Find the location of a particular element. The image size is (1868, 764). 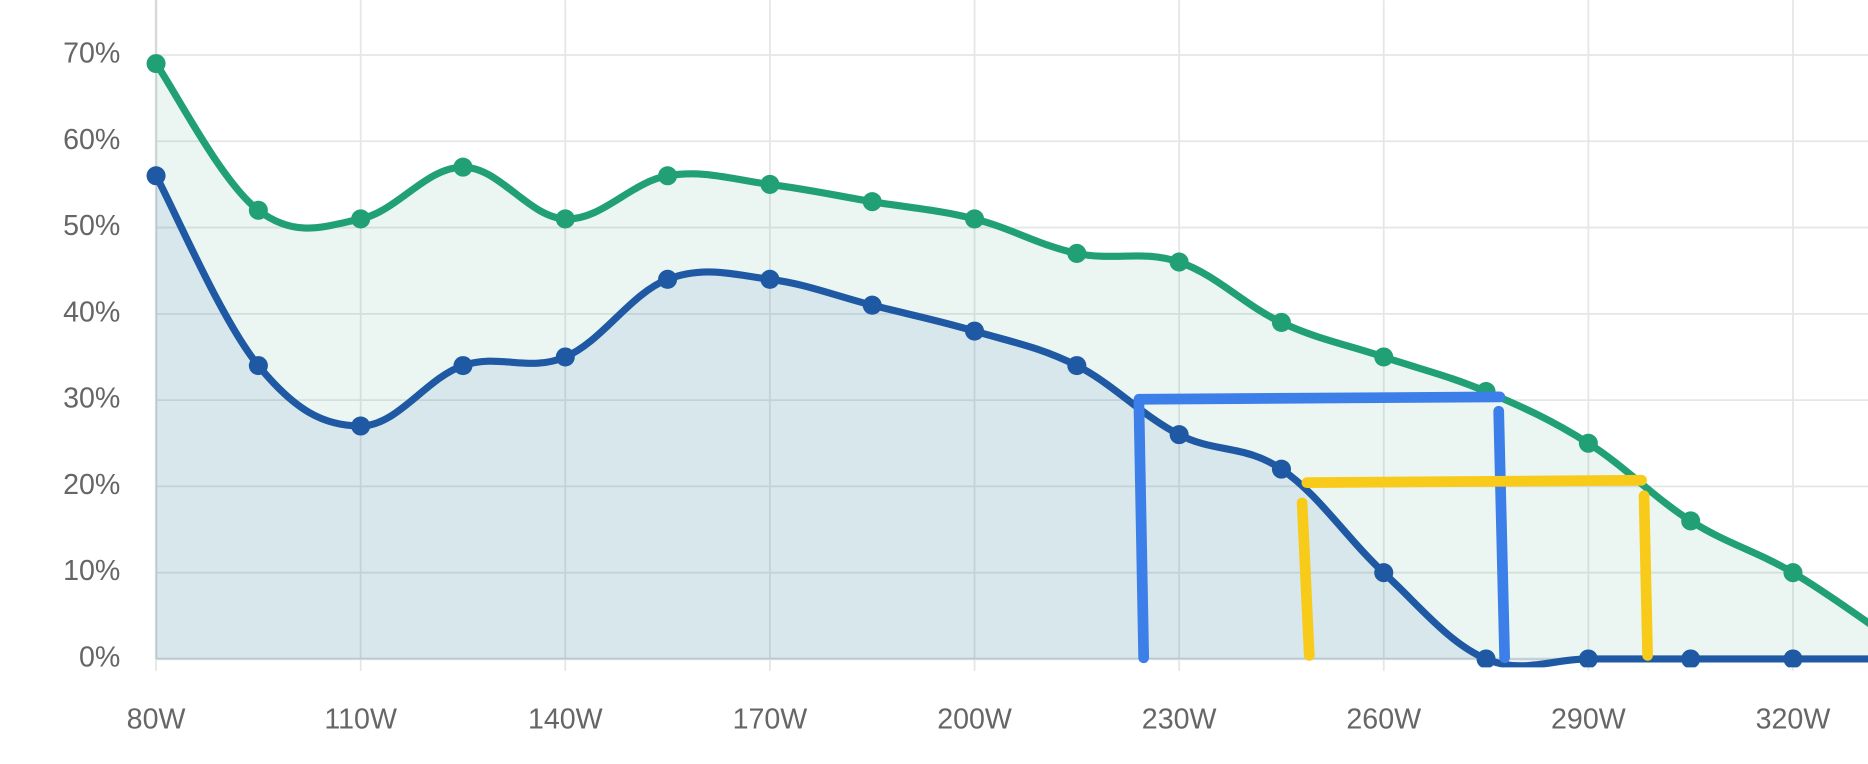

annotations is located at coordinates (1393, 527).